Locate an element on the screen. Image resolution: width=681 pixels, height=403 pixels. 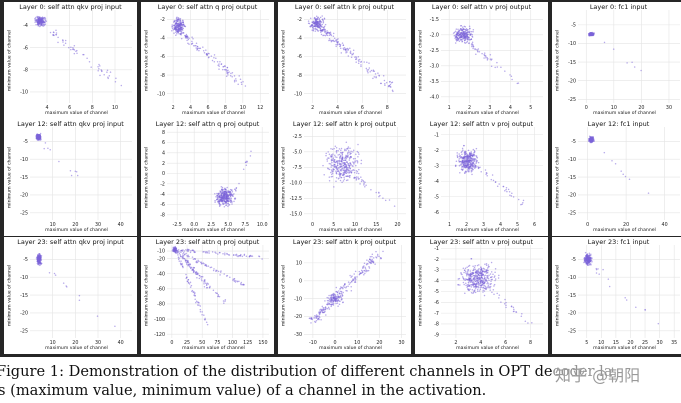
y-tick-label: -25 is located at coordinates (572, 214).